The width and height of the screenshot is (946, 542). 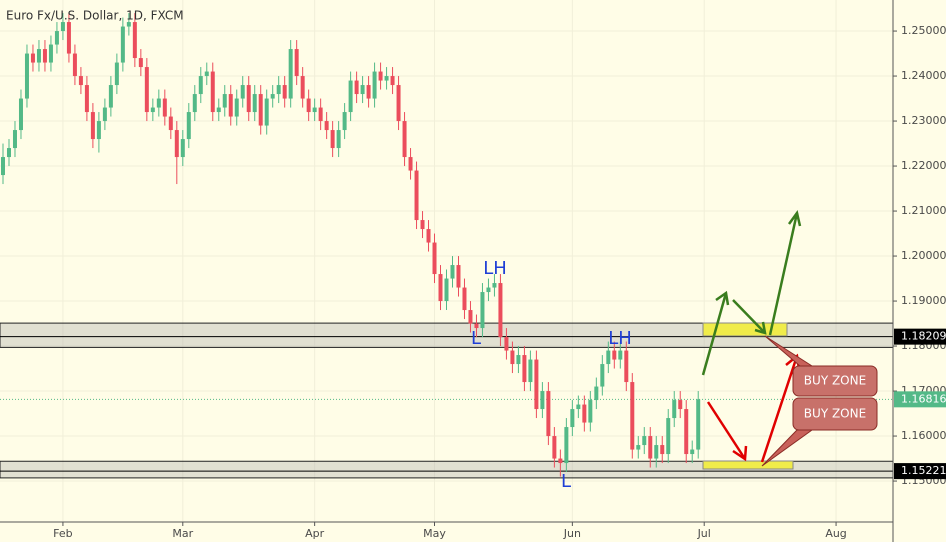 I want to click on green-arrows, so click(x=751, y=293).